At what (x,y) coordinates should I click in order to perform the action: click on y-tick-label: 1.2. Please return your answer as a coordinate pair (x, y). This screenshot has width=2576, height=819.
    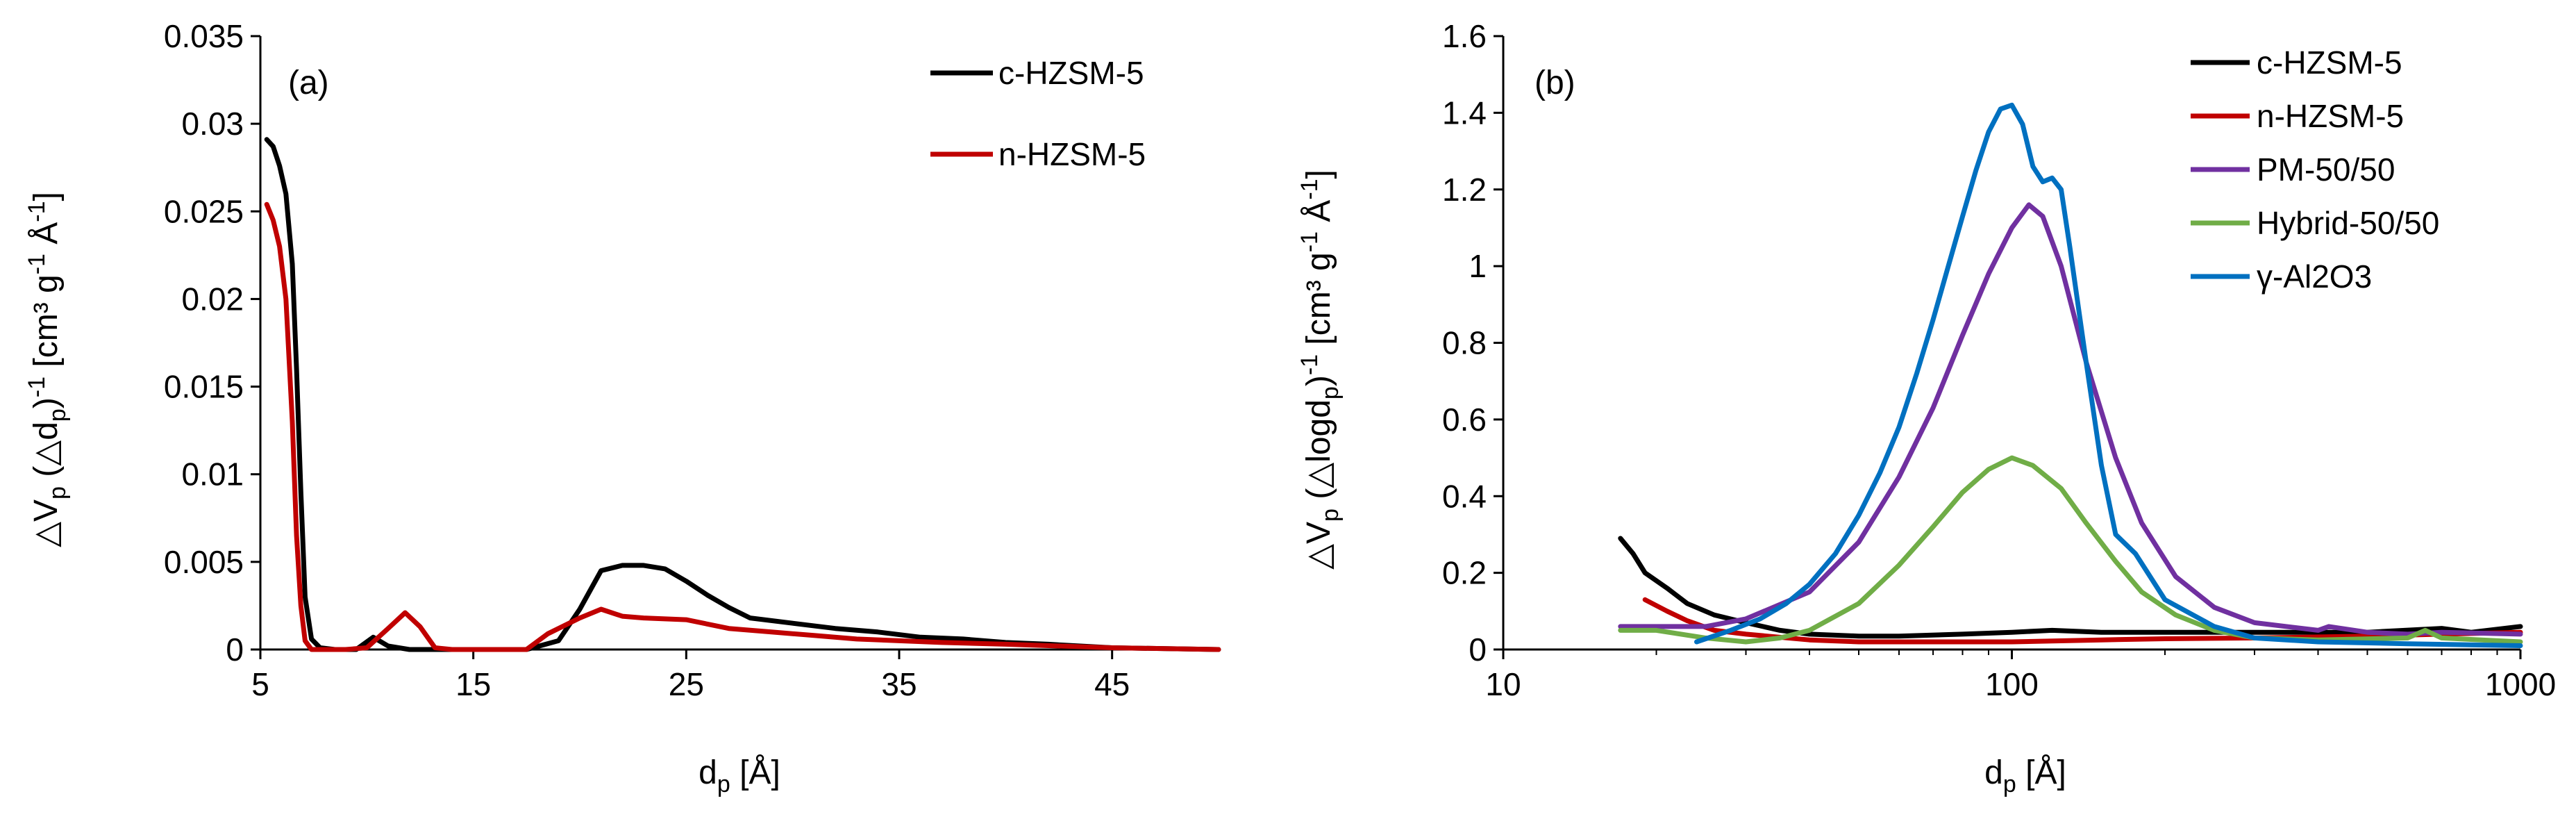
    Looking at the image, I should click on (1464, 190).